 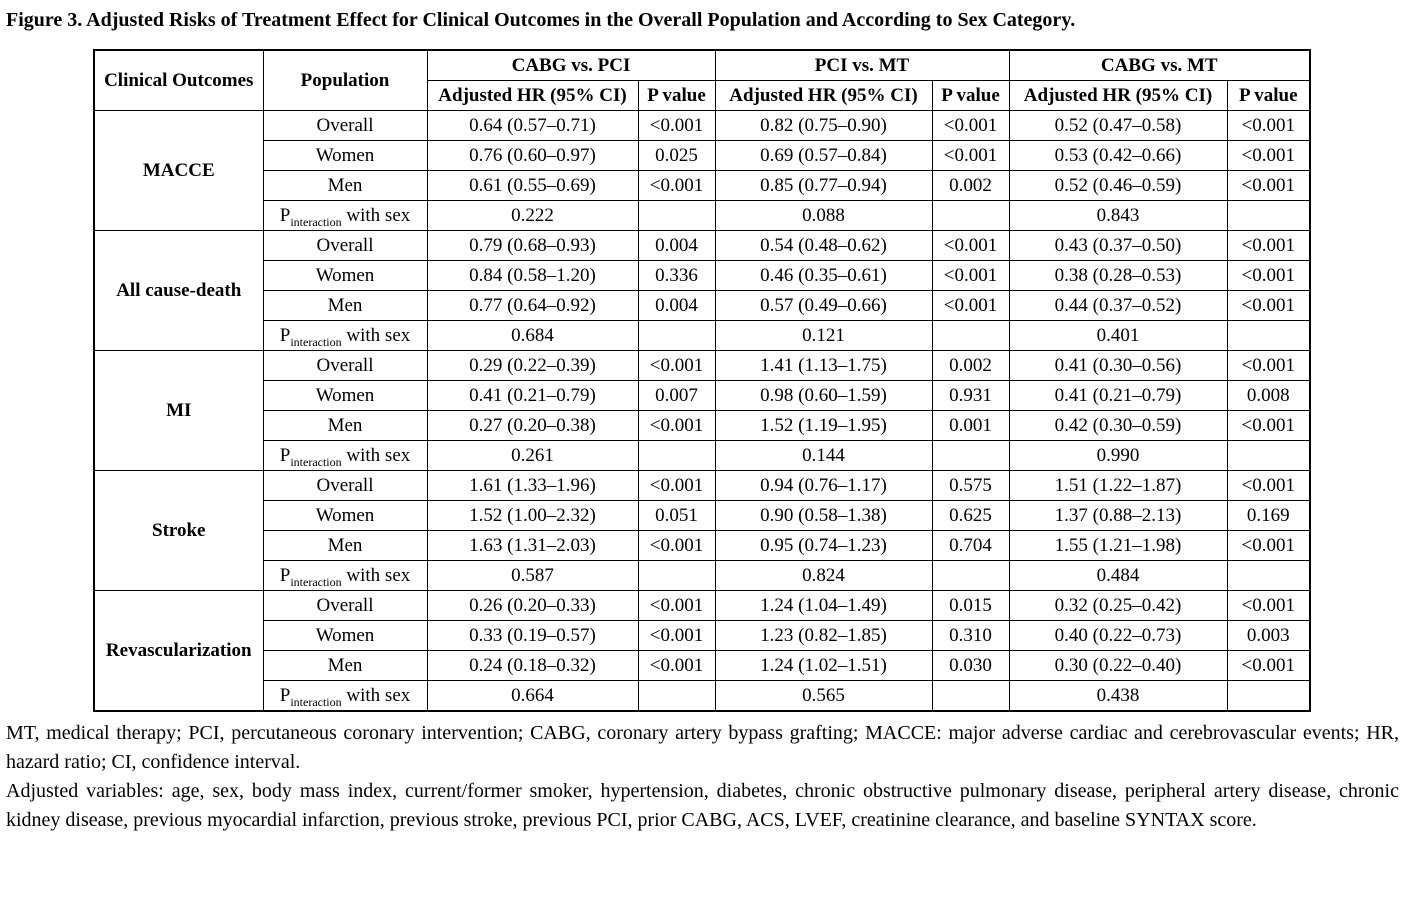 What do you see at coordinates (1118, 515) in the screenshot?
I see `hr-ci-cell: 1.37 (0.88–2.13)` at bounding box center [1118, 515].